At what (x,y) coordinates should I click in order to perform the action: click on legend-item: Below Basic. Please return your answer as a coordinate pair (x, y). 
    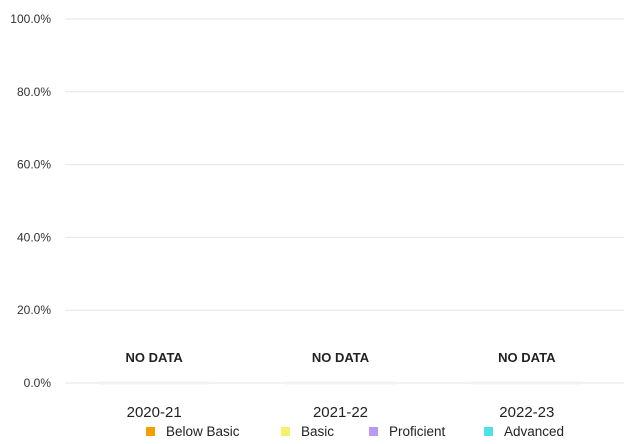
    Looking at the image, I should click on (193, 431).